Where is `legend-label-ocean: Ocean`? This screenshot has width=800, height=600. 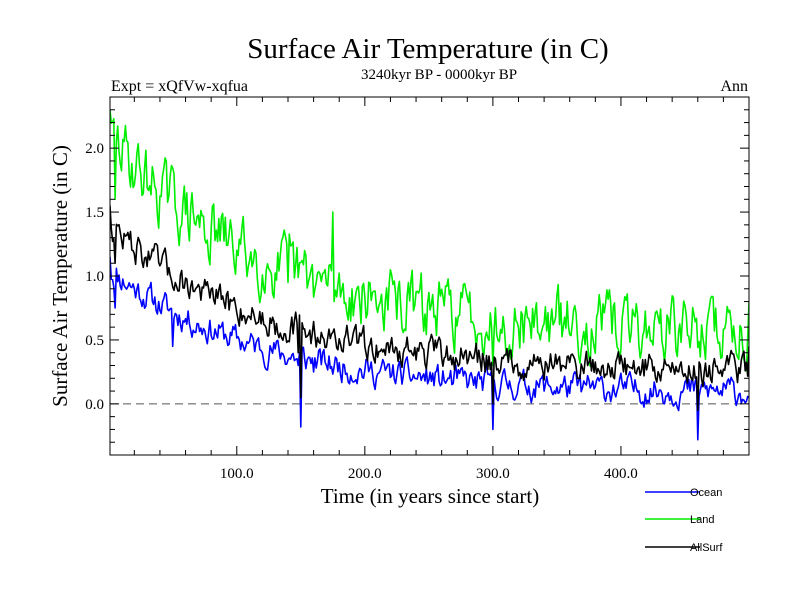
legend-label-ocean: Ocean is located at coordinates (706, 493).